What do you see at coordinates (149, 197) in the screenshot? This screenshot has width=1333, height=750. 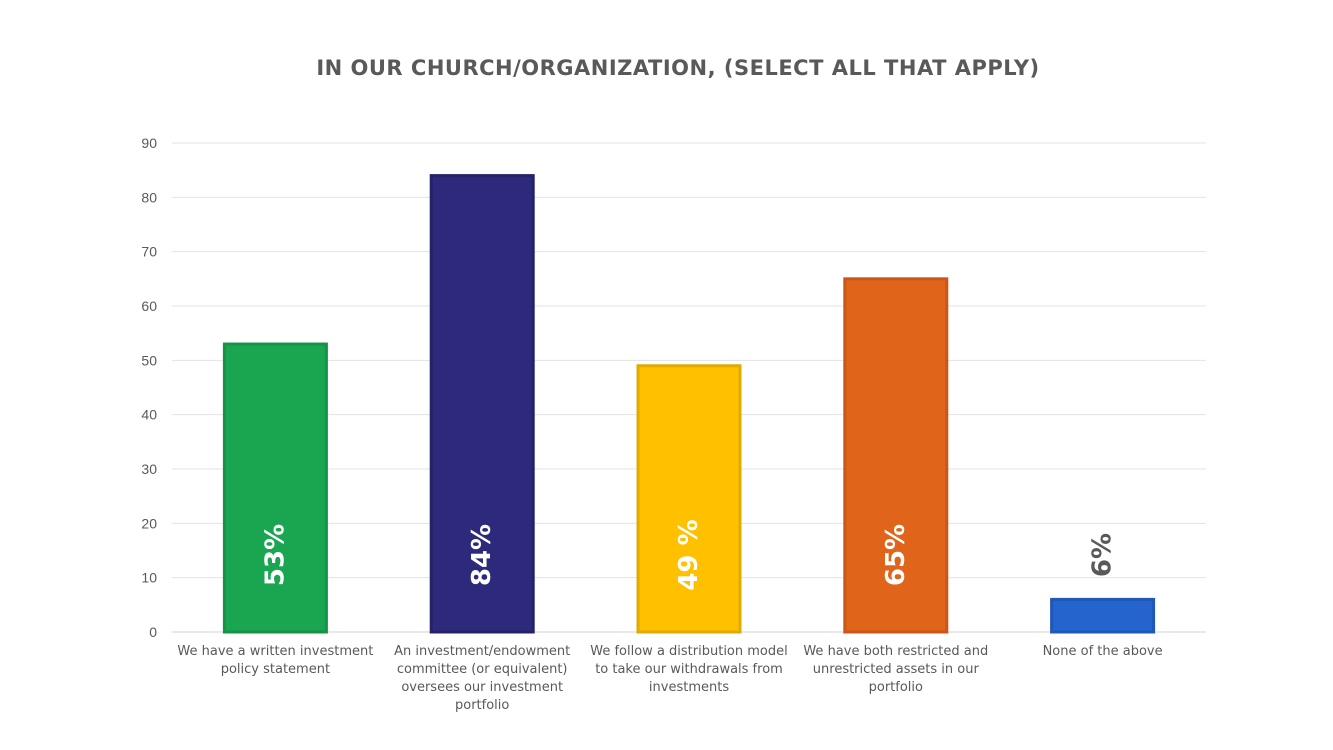 I see `y-tick-label: 80` at bounding box center [149, 197].